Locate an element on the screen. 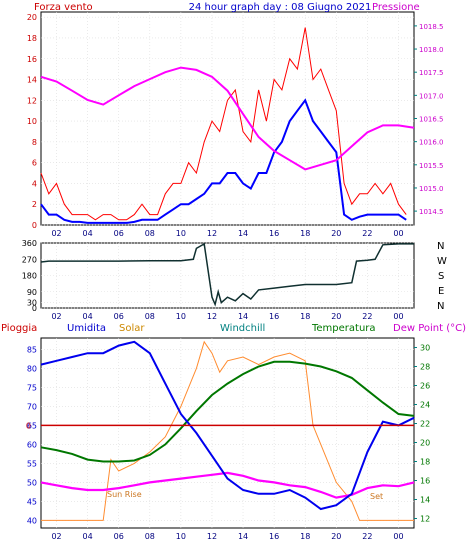 This screenshot has height=555, width=466. solar-label: Solar is located at coordinates (132, 328).